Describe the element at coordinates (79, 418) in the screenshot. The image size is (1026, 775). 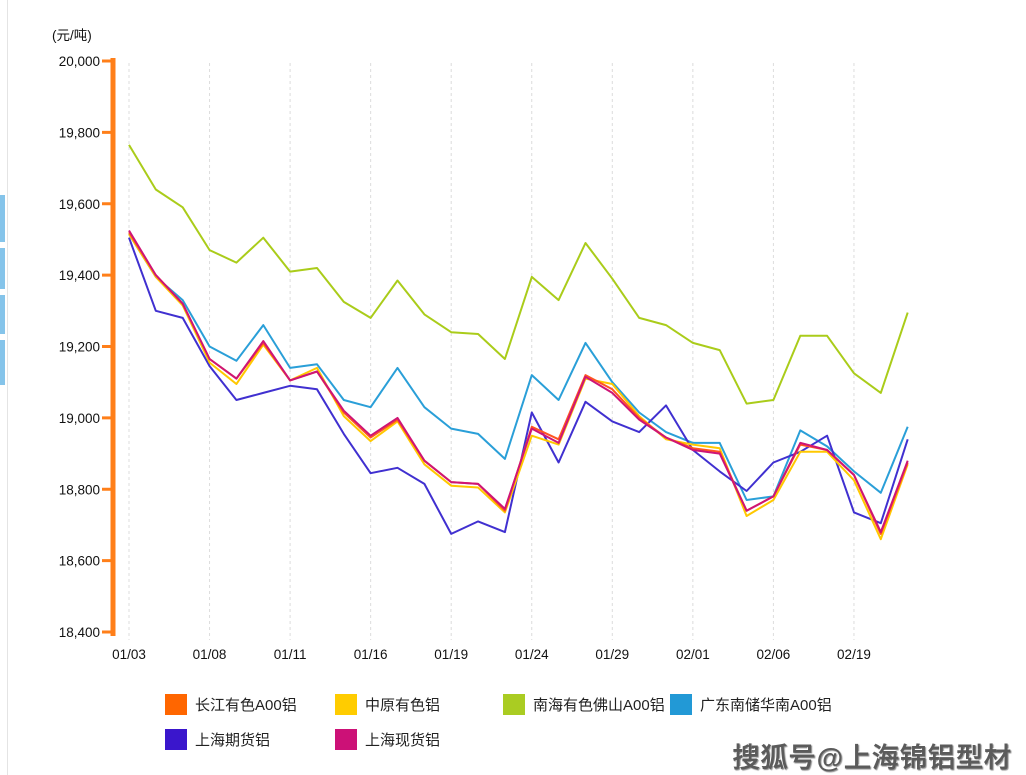
I see `y-tick-label: 19,000` at that location.